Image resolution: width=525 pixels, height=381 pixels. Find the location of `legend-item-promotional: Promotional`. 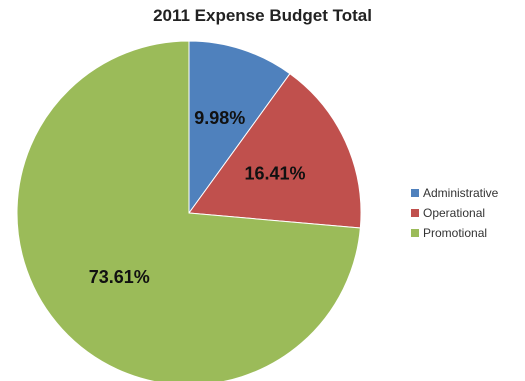

legend-item-promotional: Promotional is located at coordinates (454, 233).